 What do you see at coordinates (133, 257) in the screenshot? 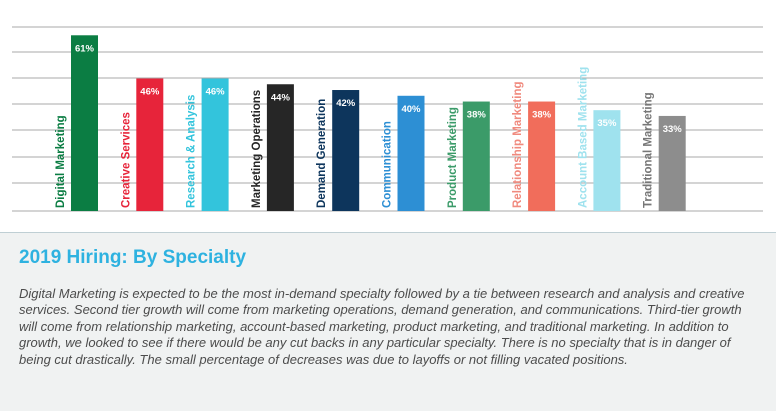
I see `caption-title: 2019 Hiring: By Specialty` at bounding box center [133, 257].